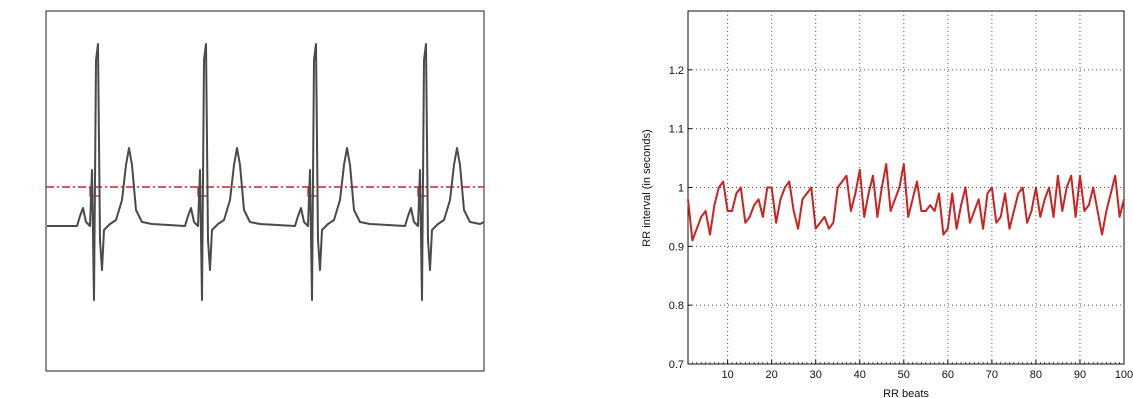 The height and width of the screenshot is (398, 1133). What do you see at coordinates (904, 375) in the screenshot?
I see `rr-x-tick-label: 50` at bounding box center [904, 375].